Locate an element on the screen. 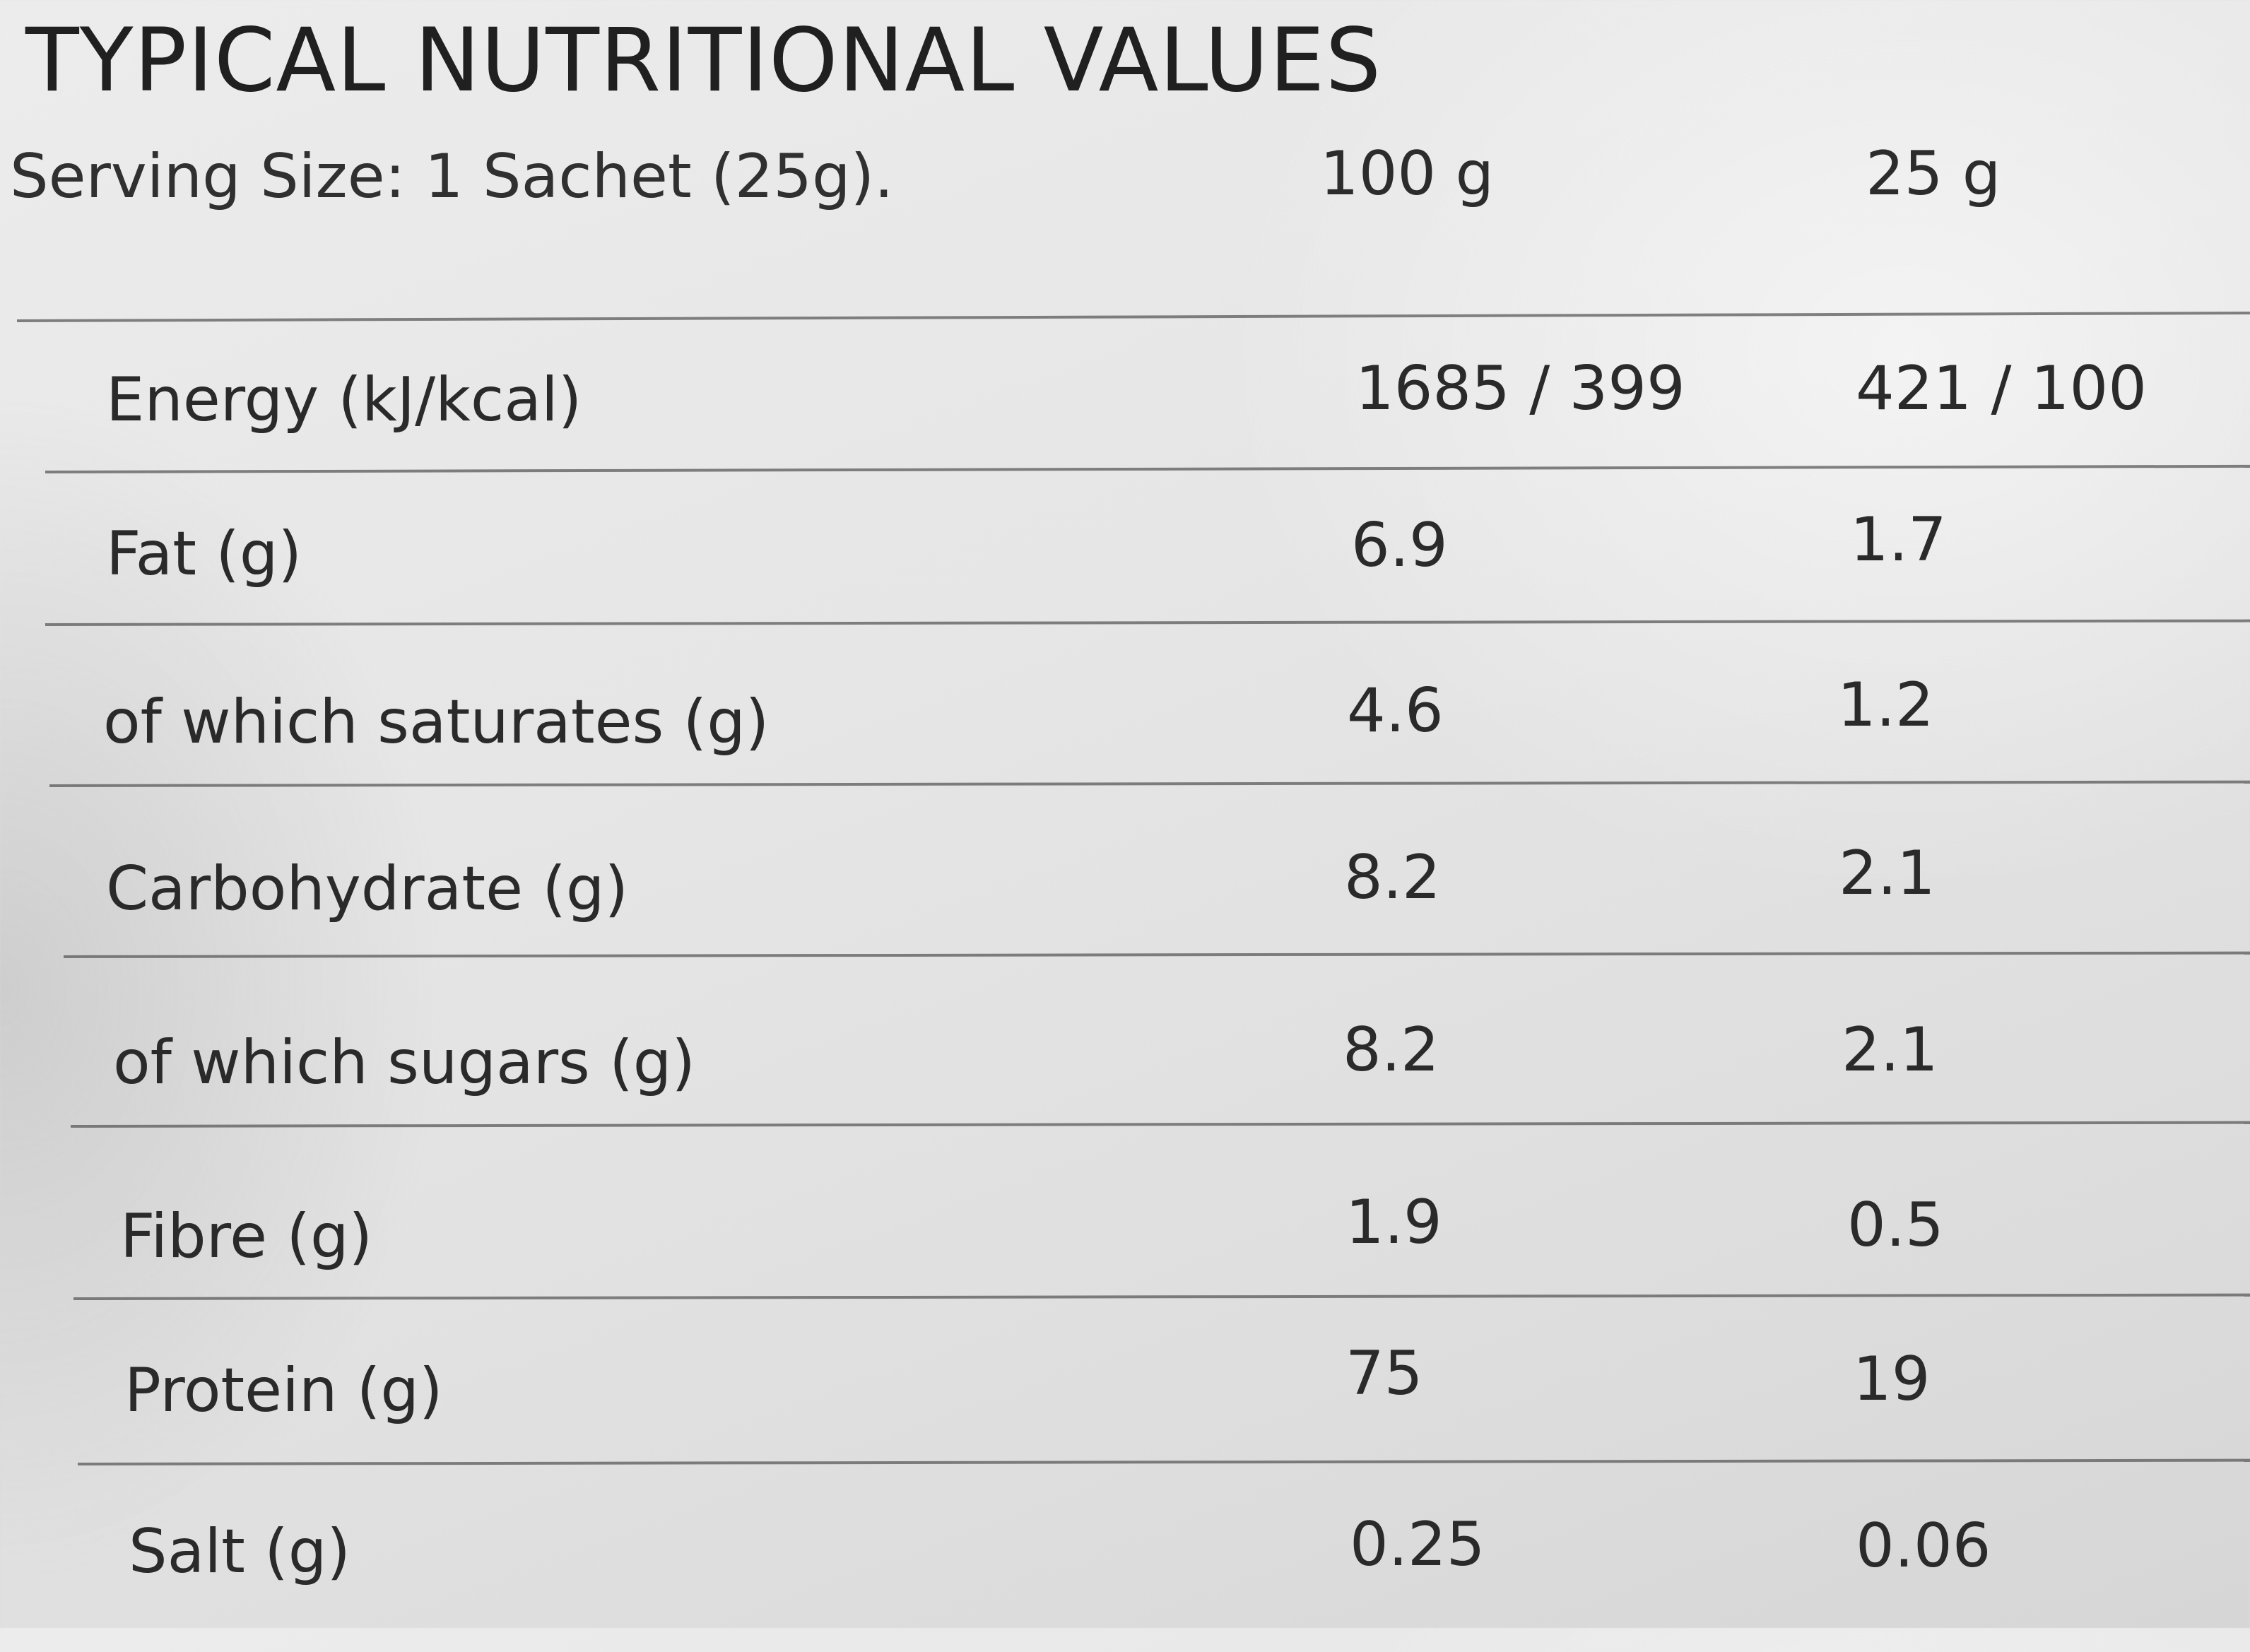  nutrient-name: Fibre (g) is located at coordinates (246, 1236).